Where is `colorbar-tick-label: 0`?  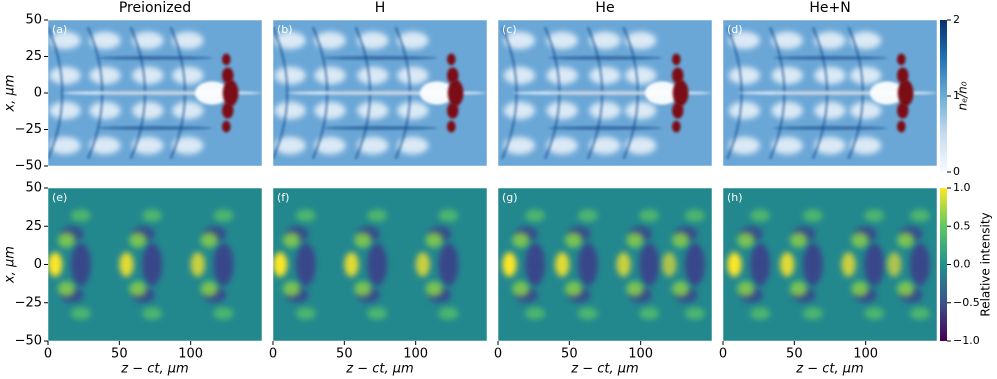 colorbar-tick-label: 0 is located at coordinates (956, 171).